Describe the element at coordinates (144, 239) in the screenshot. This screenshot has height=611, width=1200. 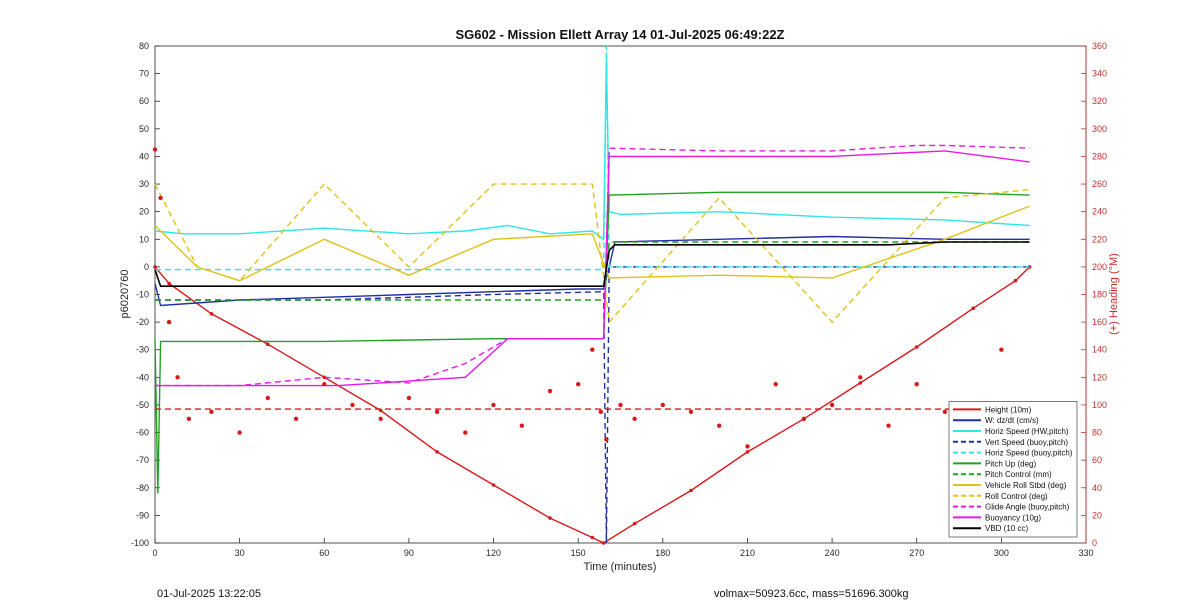
I see `y-tick-label: 10` at that location.